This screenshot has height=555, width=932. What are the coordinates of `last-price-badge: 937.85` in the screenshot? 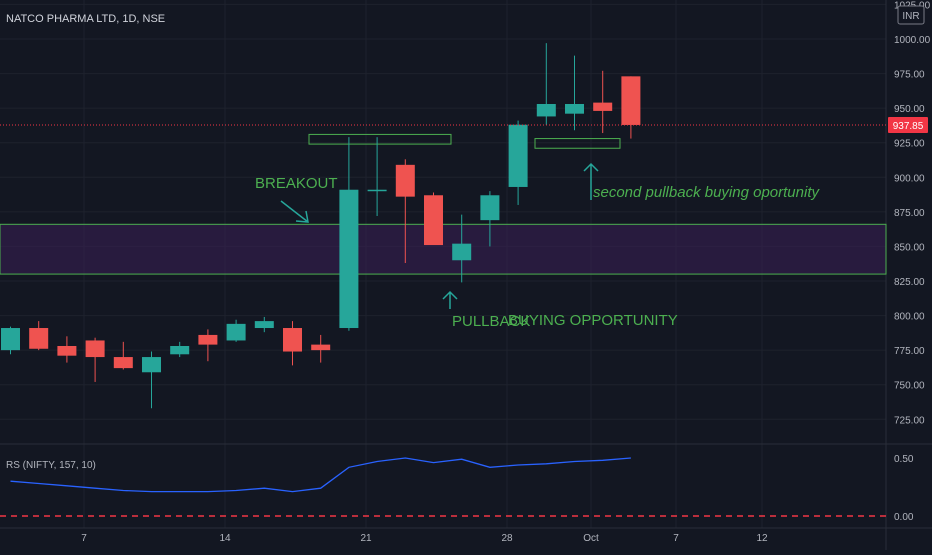 It's located at (908, 124).